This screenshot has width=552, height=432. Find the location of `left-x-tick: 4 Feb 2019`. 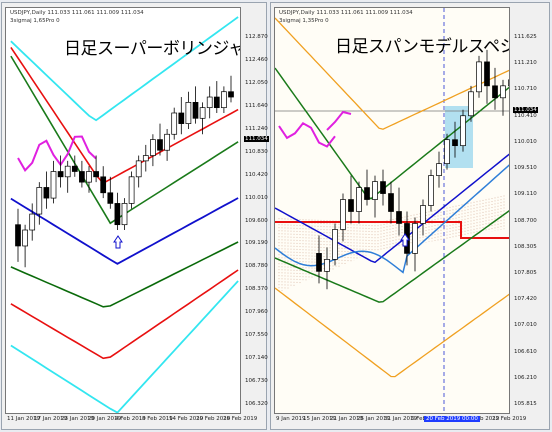

left-x-tick: 4 Feb 2019 is located at coordinates (130, 419).